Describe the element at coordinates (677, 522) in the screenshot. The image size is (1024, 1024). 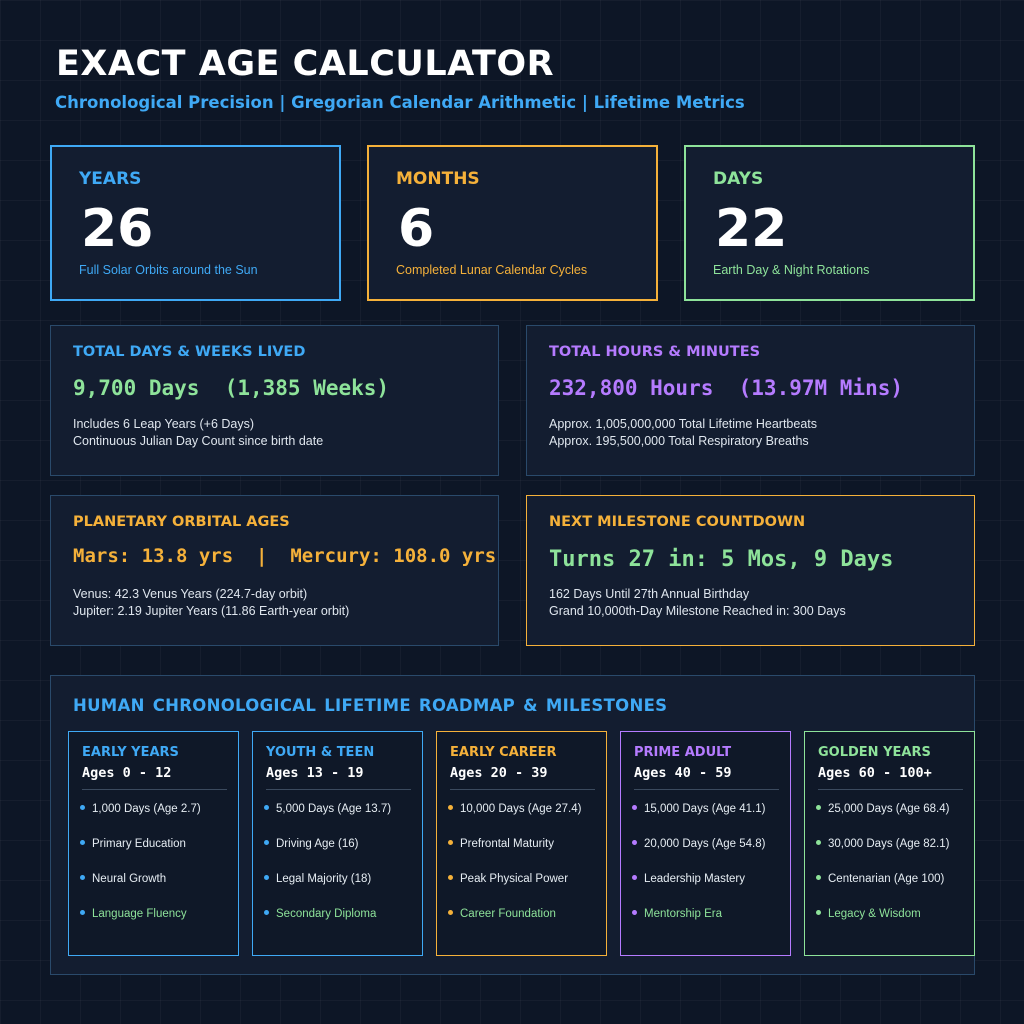
I see `milestone-title: NEXT MILESTONE COUNTDOWN` at that location.